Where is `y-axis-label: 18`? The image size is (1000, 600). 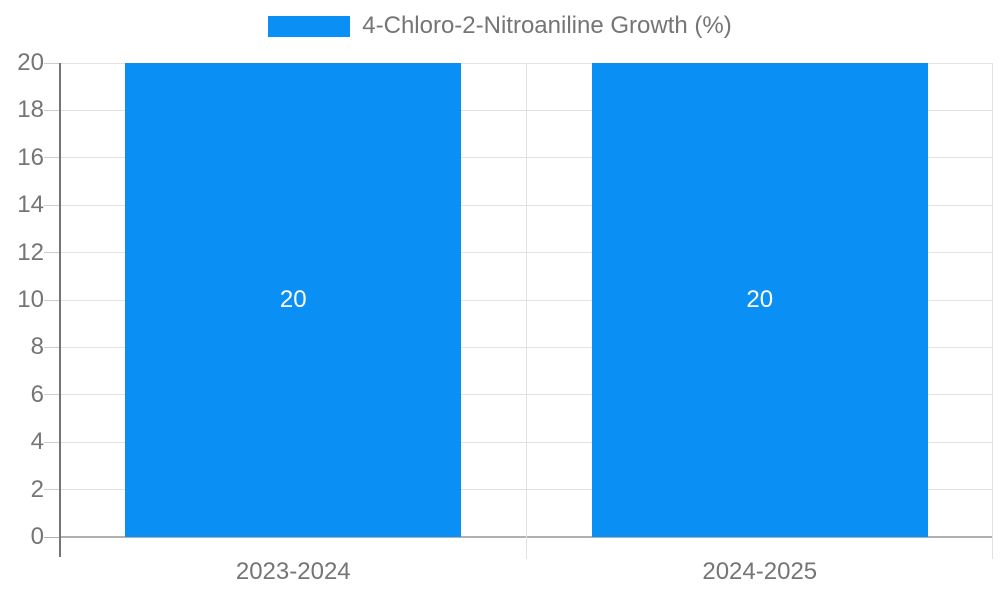 y-axis-label: 18 is located at coordinates (30, 110).